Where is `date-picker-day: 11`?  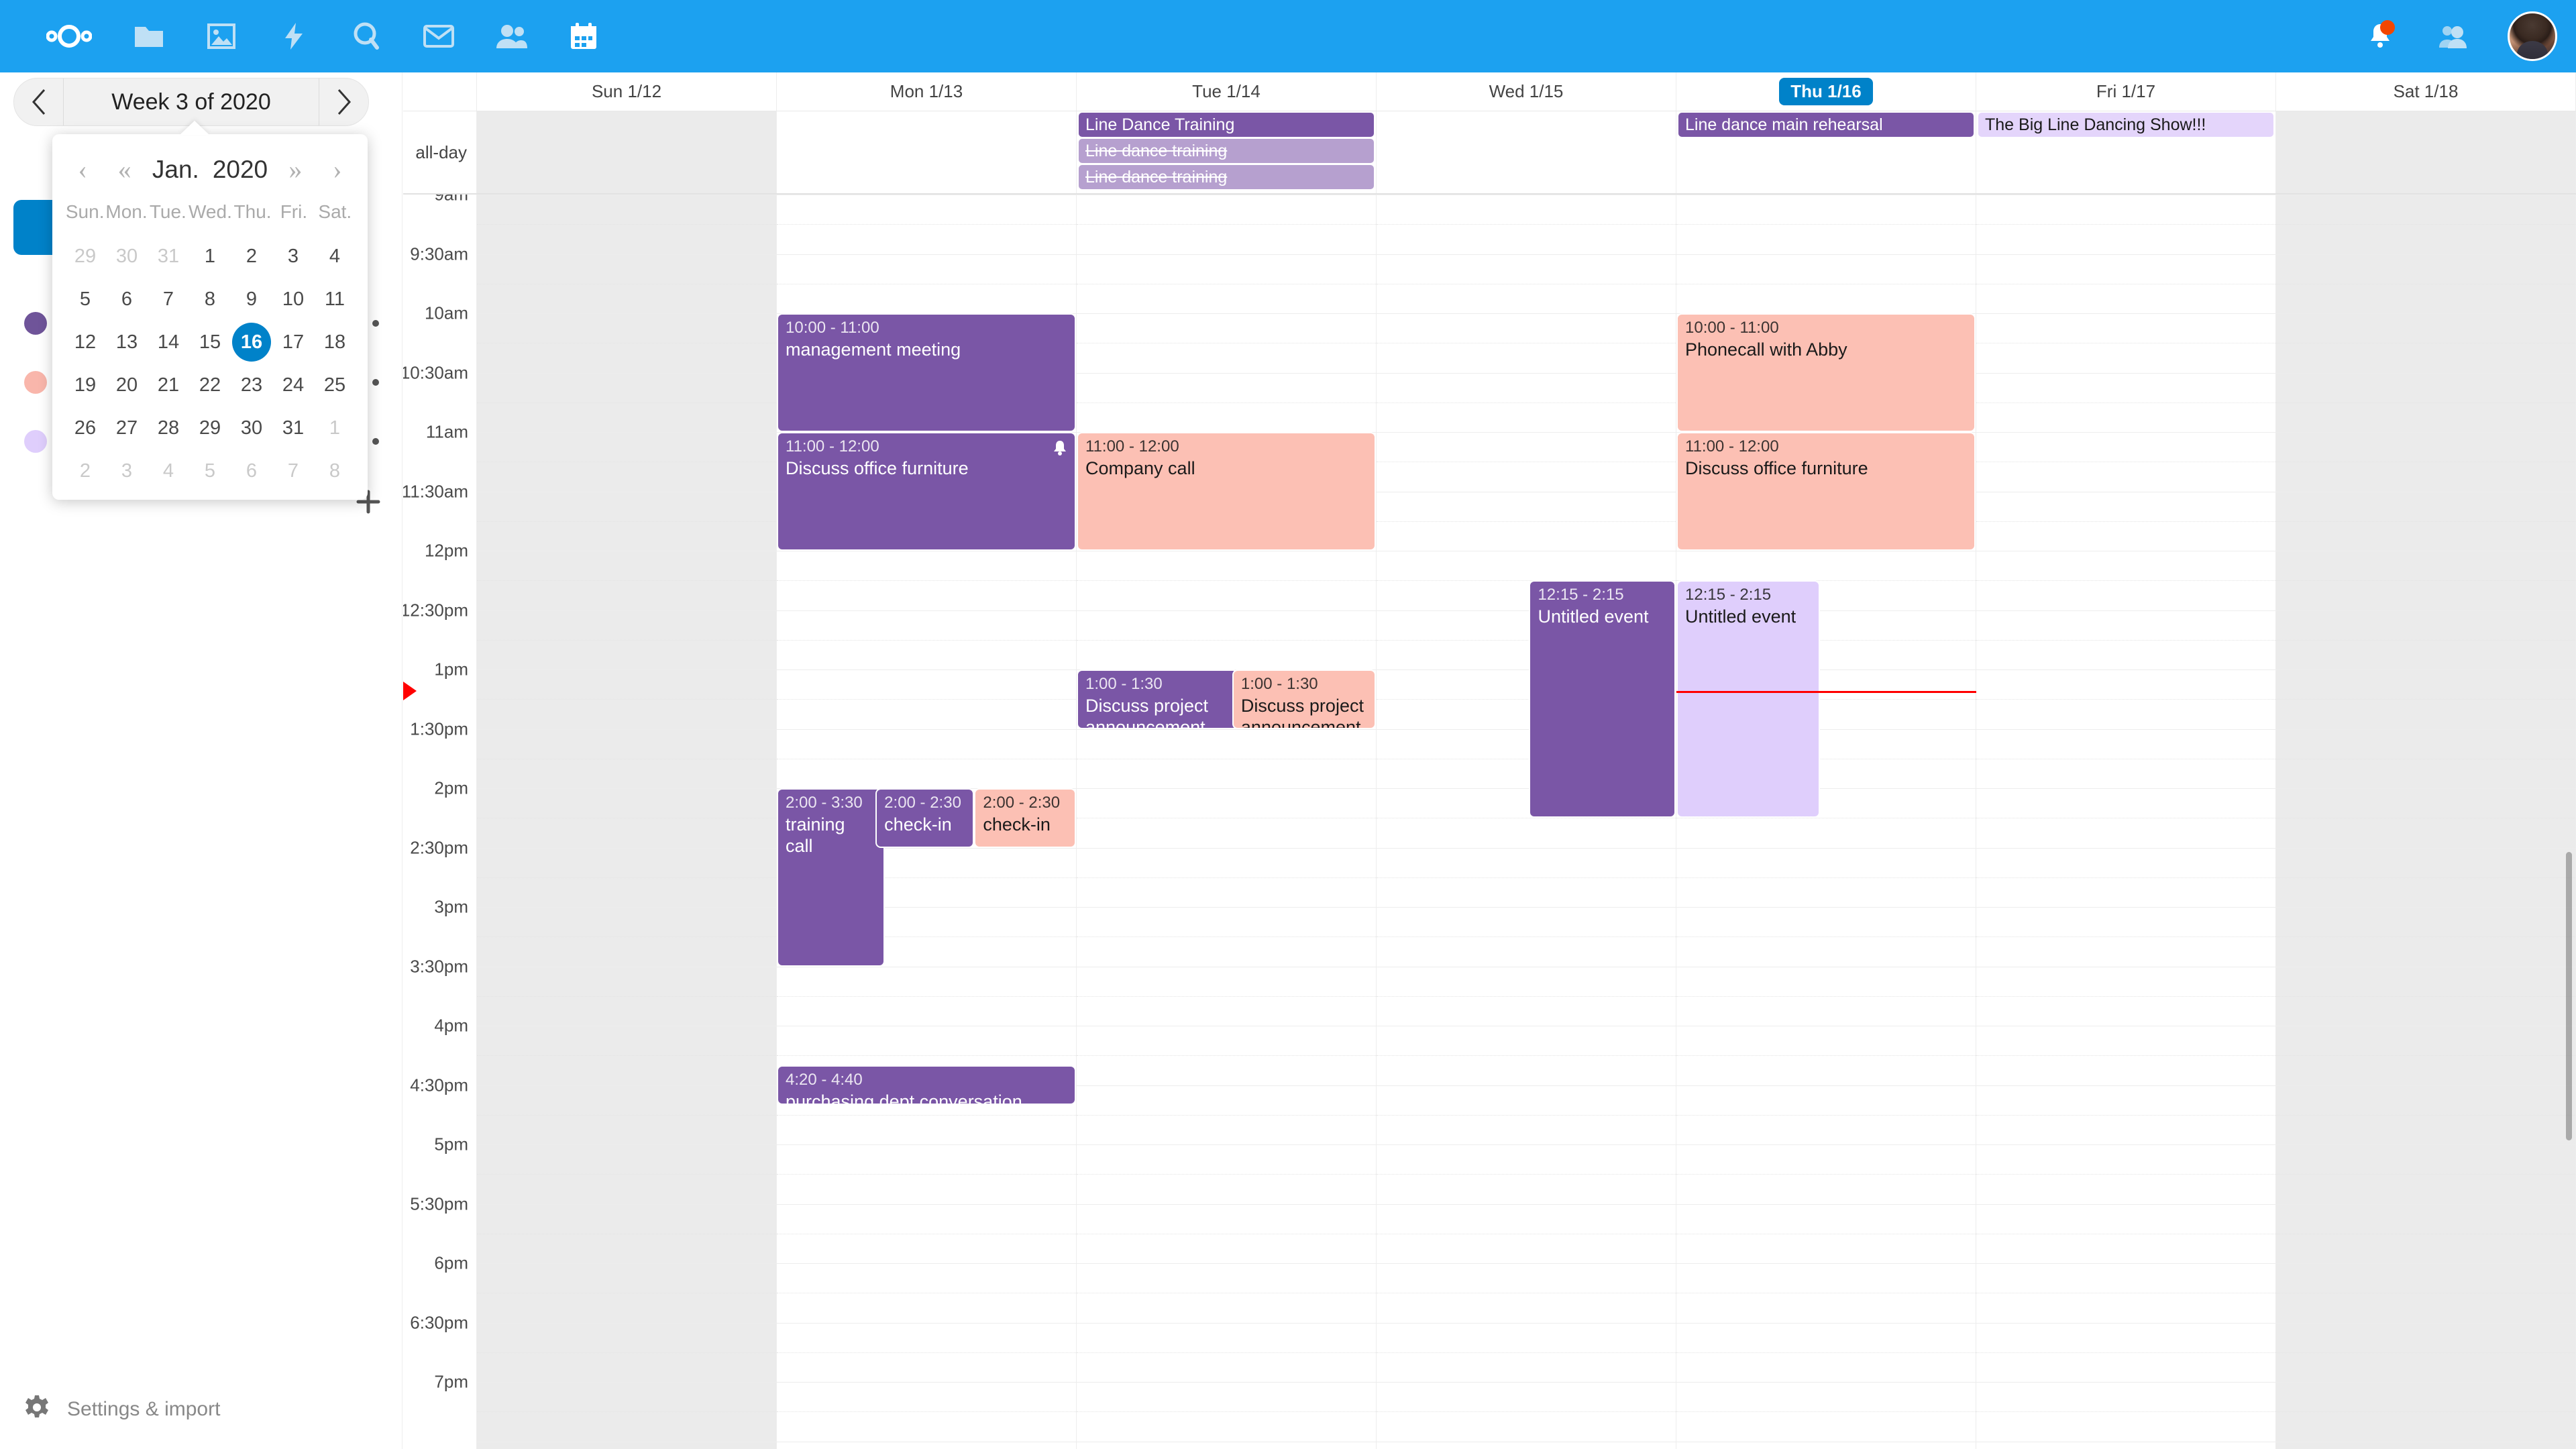
date-picker-day: 11 is located at coordinates (334, 299).